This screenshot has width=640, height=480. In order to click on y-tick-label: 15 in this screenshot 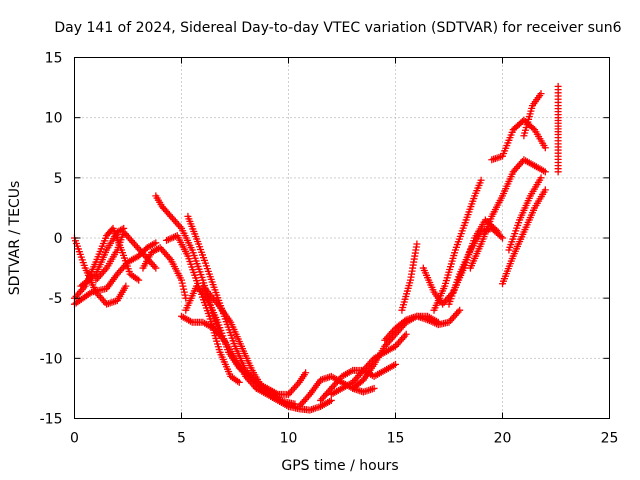, I will do `click(54, 59)`.